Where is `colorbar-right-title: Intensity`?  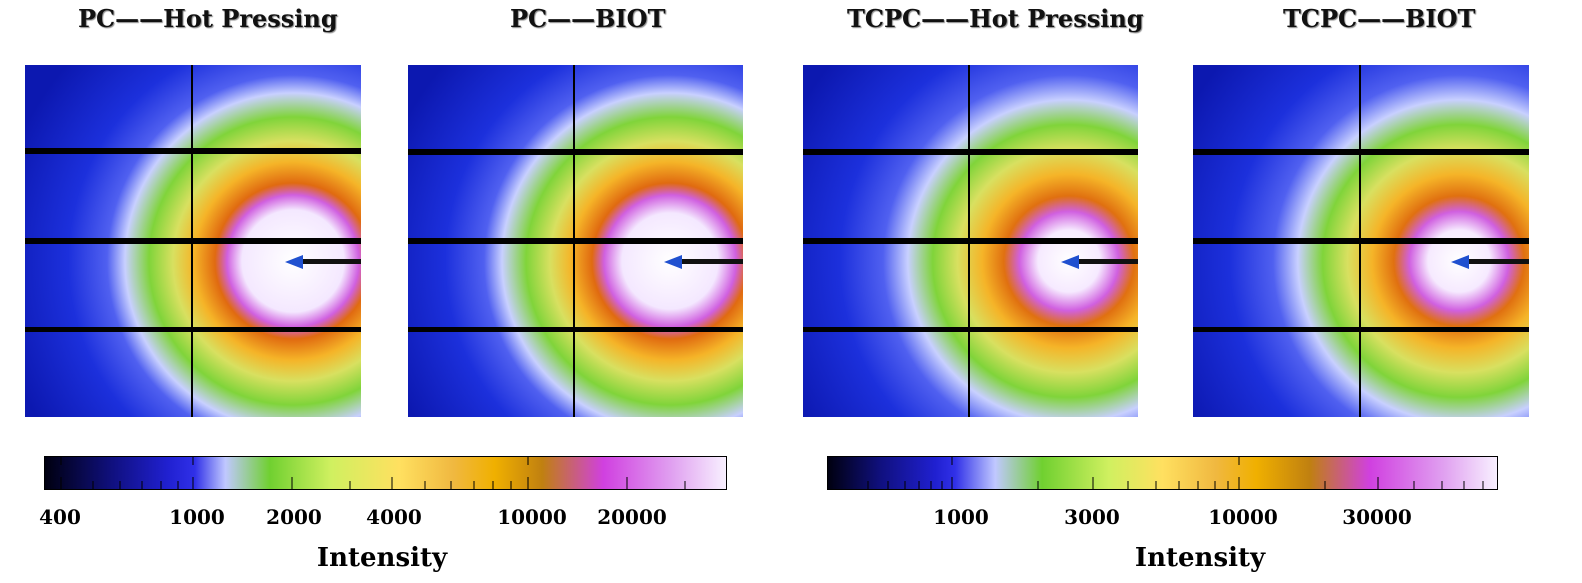 colorbar-right-title: Intensity is located at coordinates (1200, 558).